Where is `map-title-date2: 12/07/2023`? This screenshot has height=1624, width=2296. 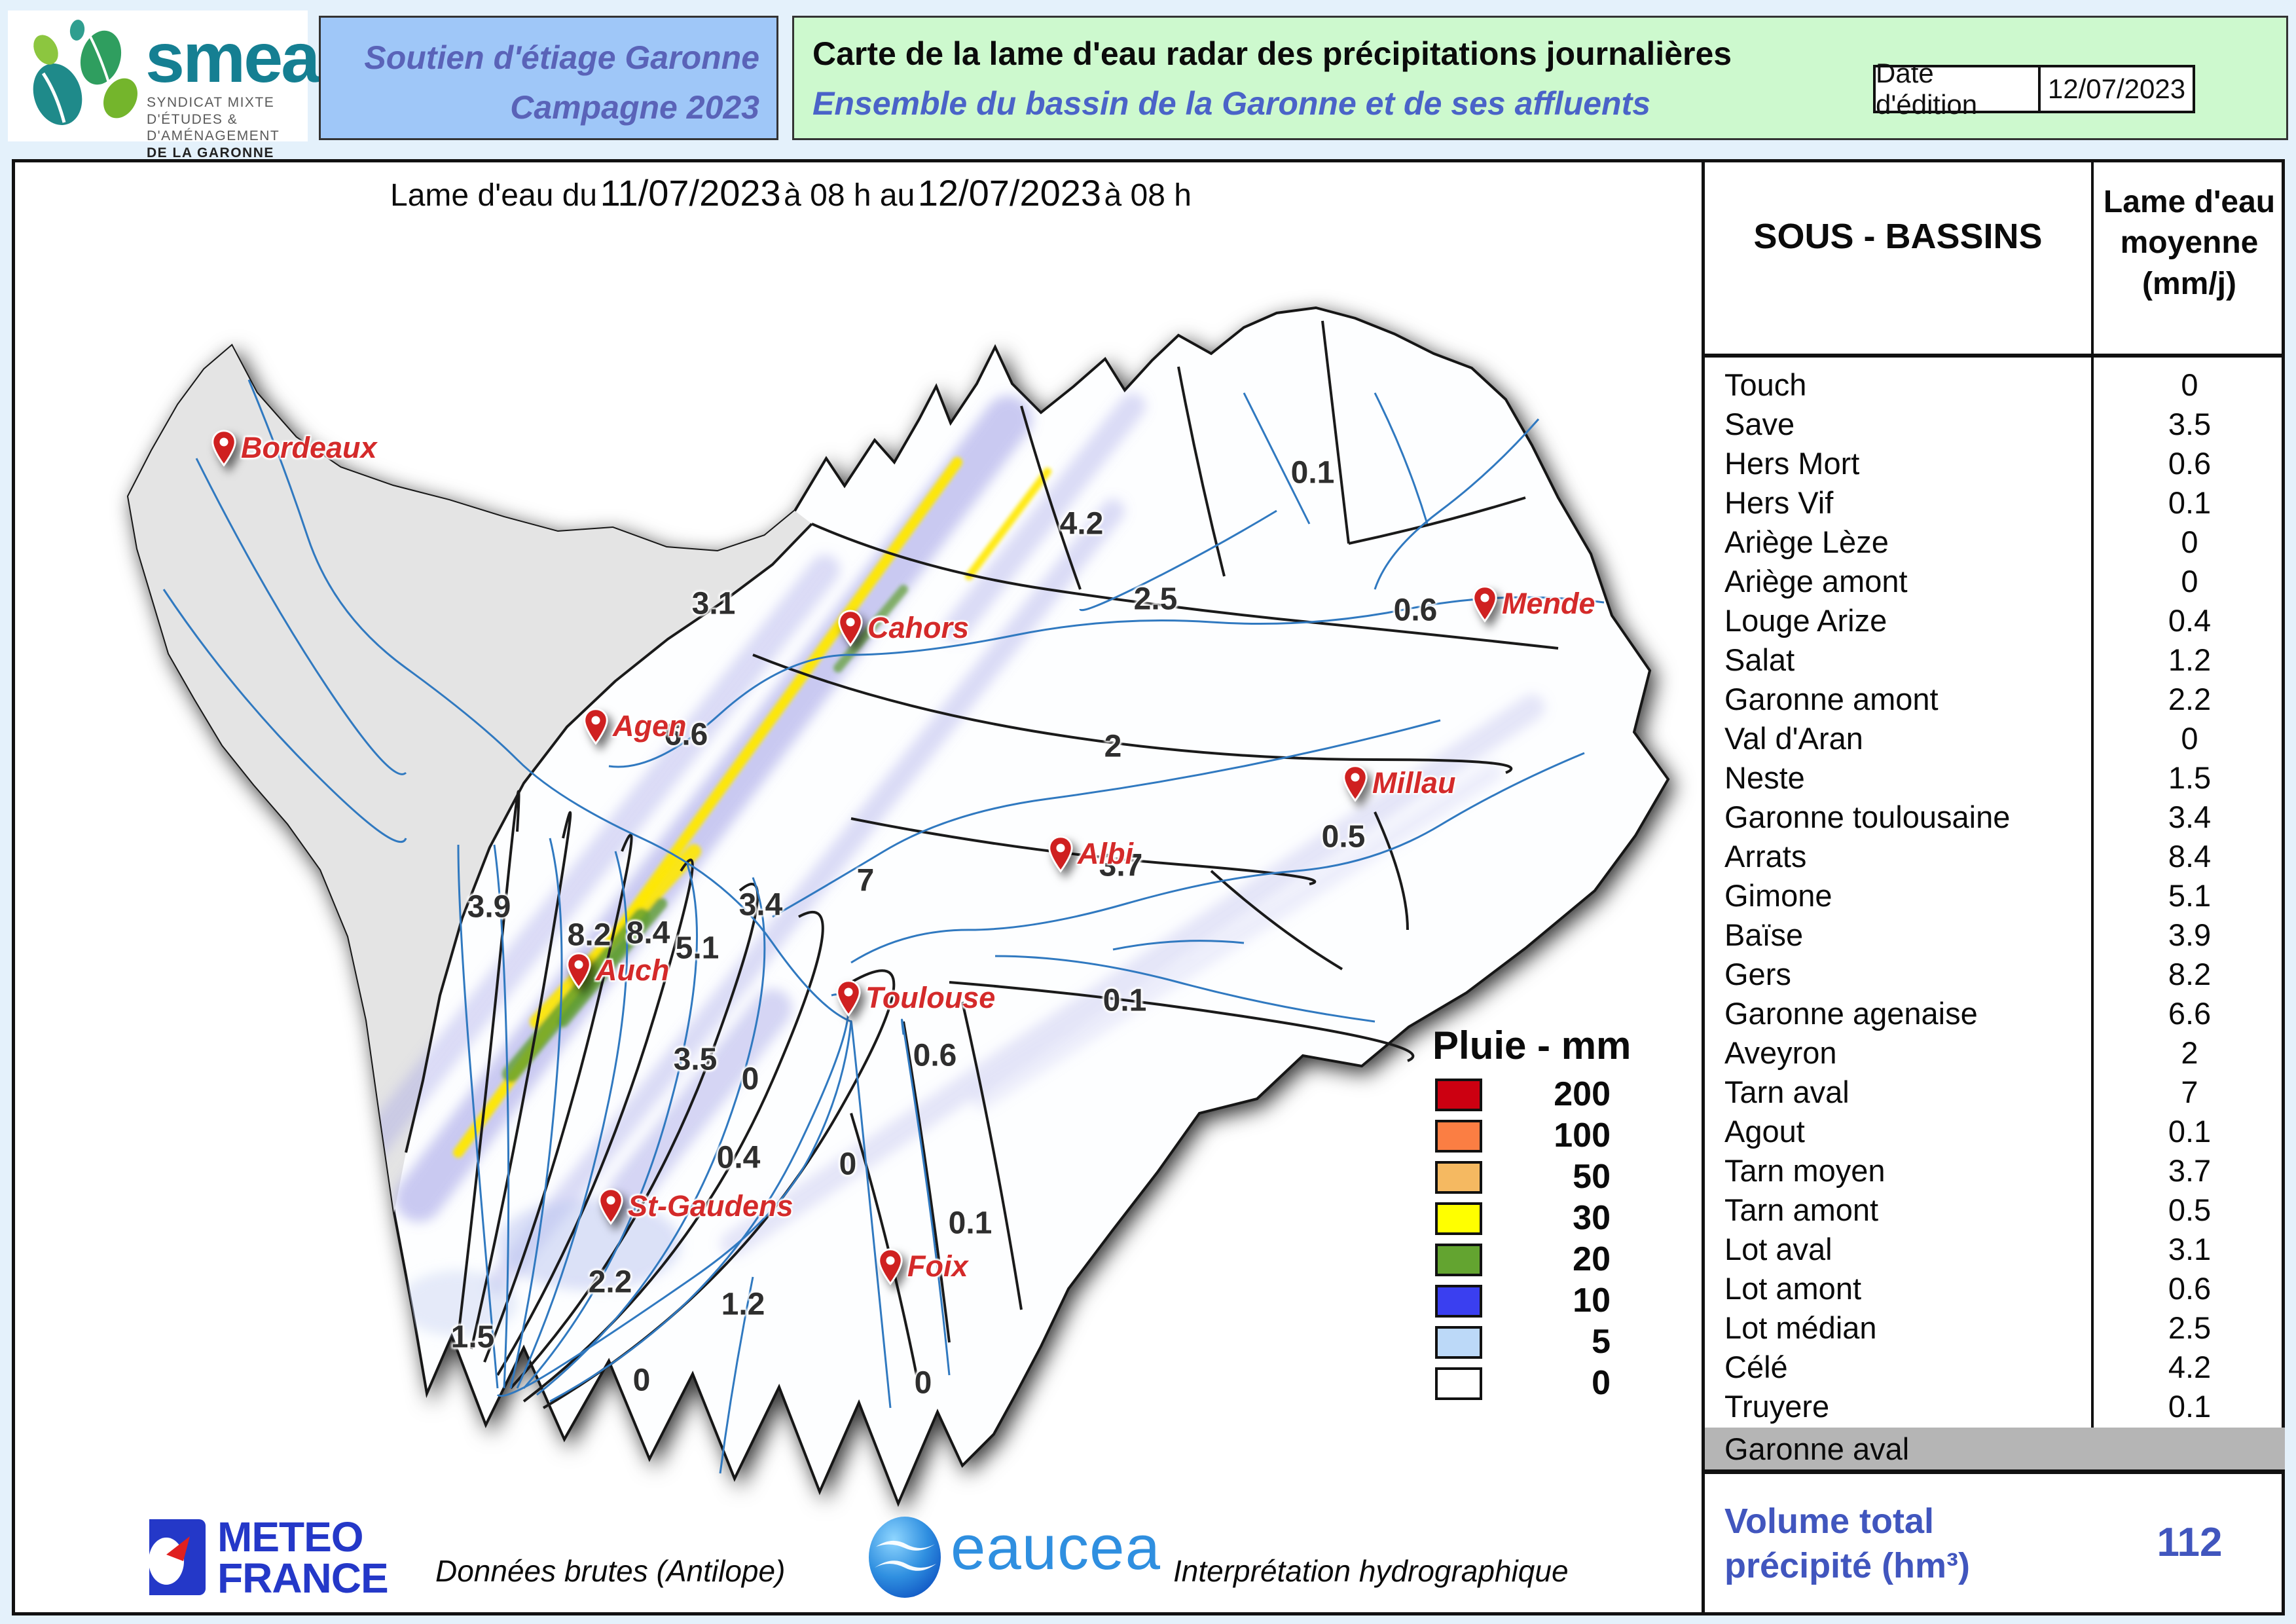
map-title-date2: 12/07/2023 is located at coordinates (1009, 192).